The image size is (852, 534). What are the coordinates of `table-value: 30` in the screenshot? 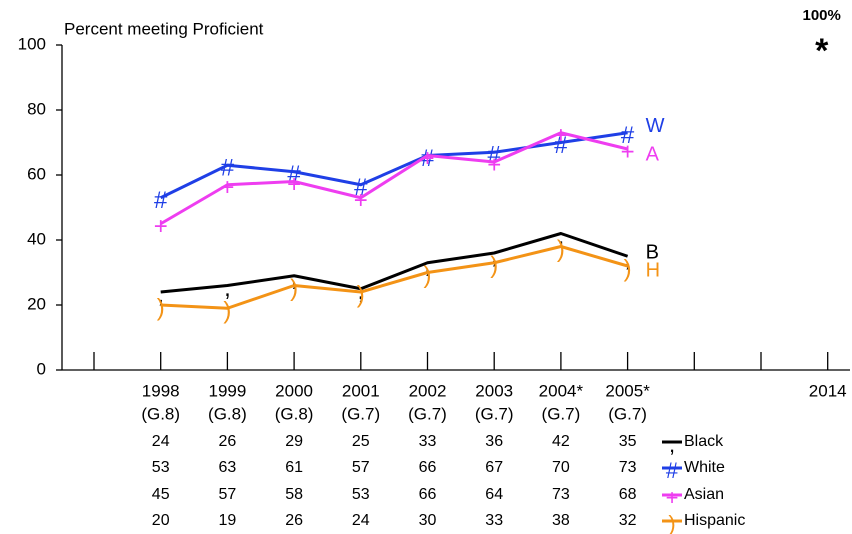 It's located at (428, 520).